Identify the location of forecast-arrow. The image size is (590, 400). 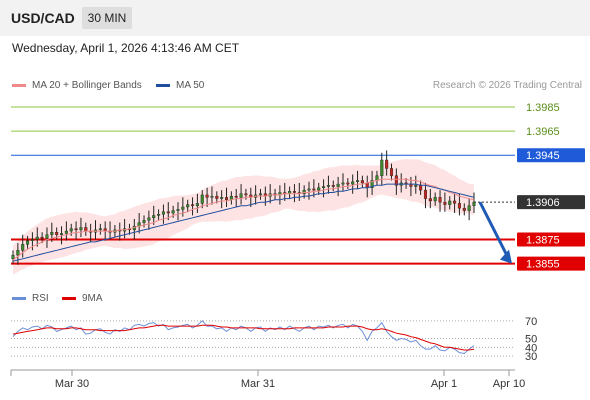
(495, 232).